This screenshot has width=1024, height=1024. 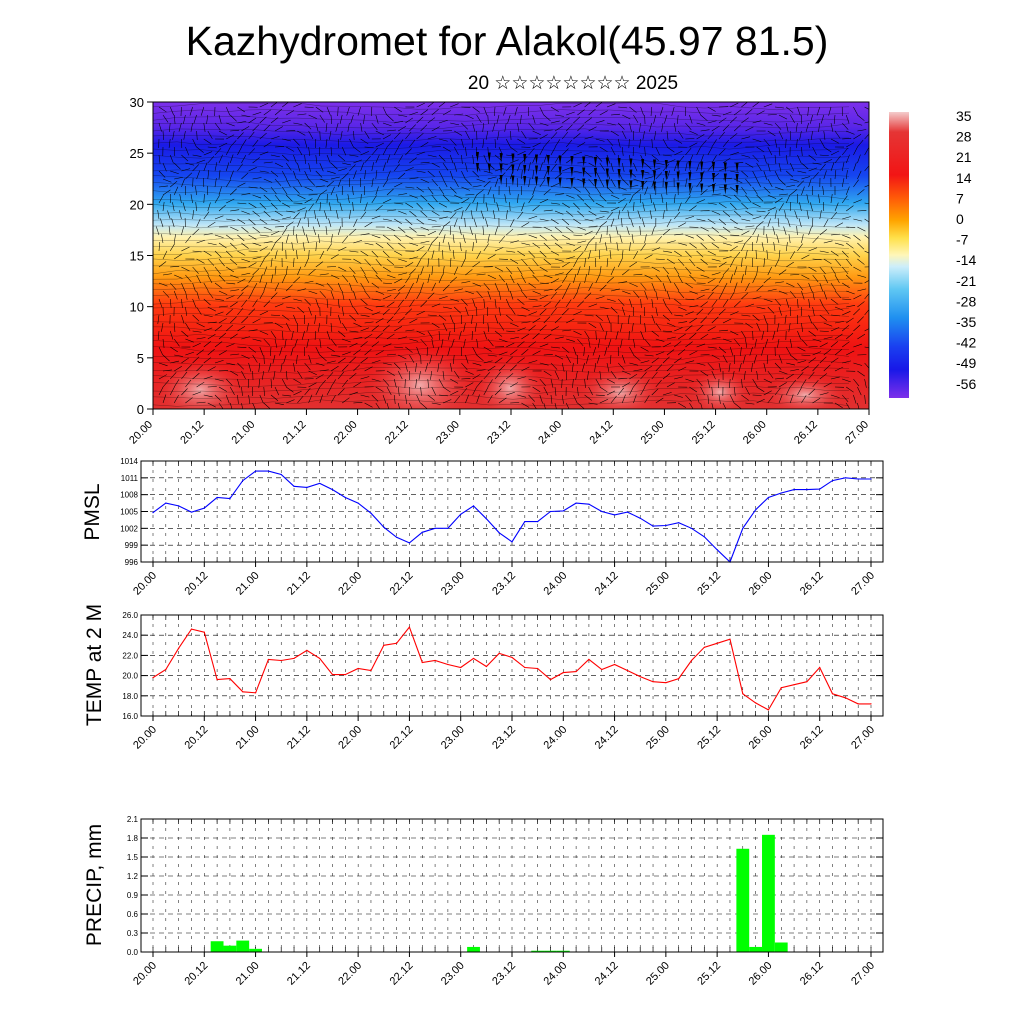 What do you see at coordinates (709, 974) in the screenshot?
I see `x-tick-label: 25.12` at bounding box center [709, 974].